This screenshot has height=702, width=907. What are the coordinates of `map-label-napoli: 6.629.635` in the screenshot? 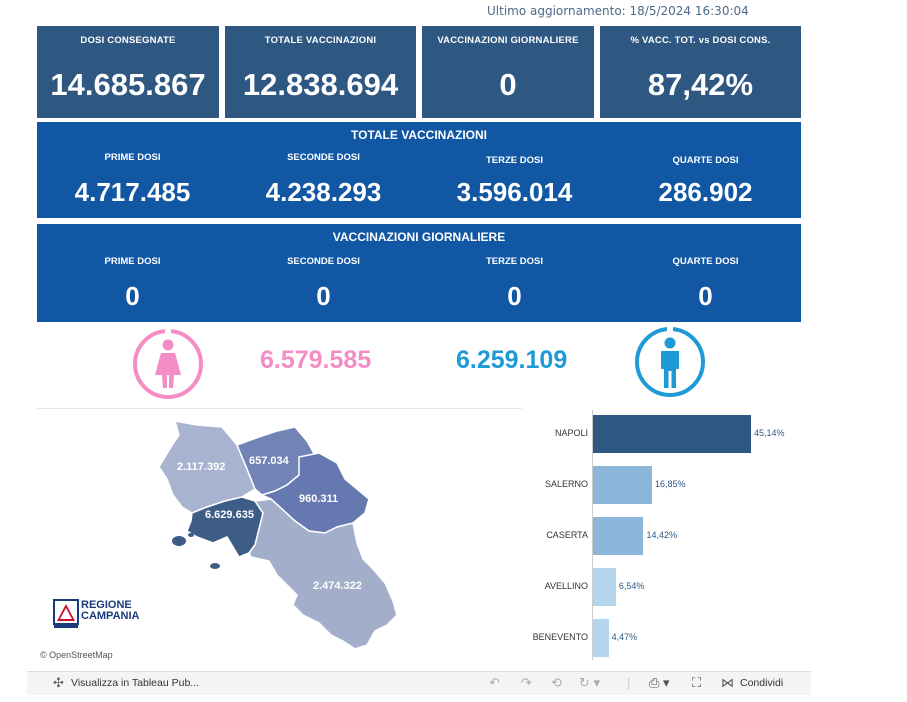 It's located at (229, 515).